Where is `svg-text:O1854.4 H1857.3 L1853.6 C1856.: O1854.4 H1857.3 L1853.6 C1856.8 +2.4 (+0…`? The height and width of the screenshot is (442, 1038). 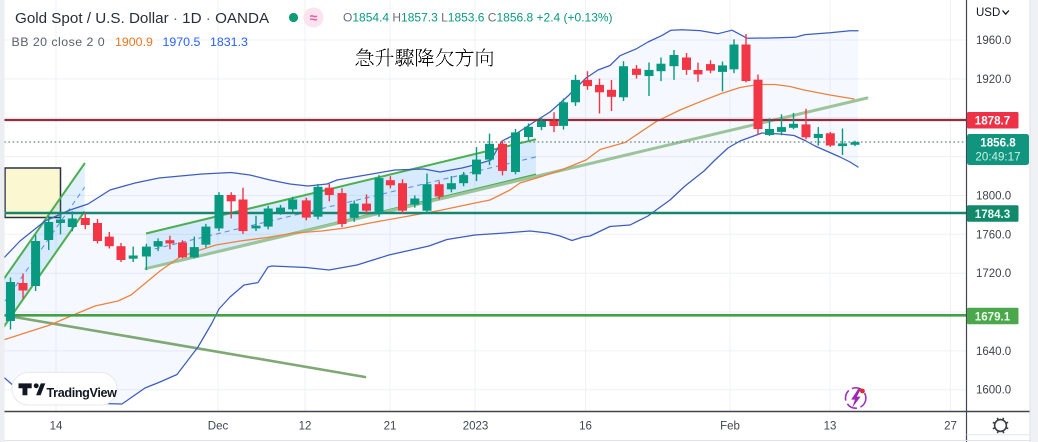 svg-text:O1854.4 H1857.3 L1853.6 C1856.: O1854.4 H1857.3 L1853.6 C1856.8 +2.4 (+0… is located at coordinates (478, 18).